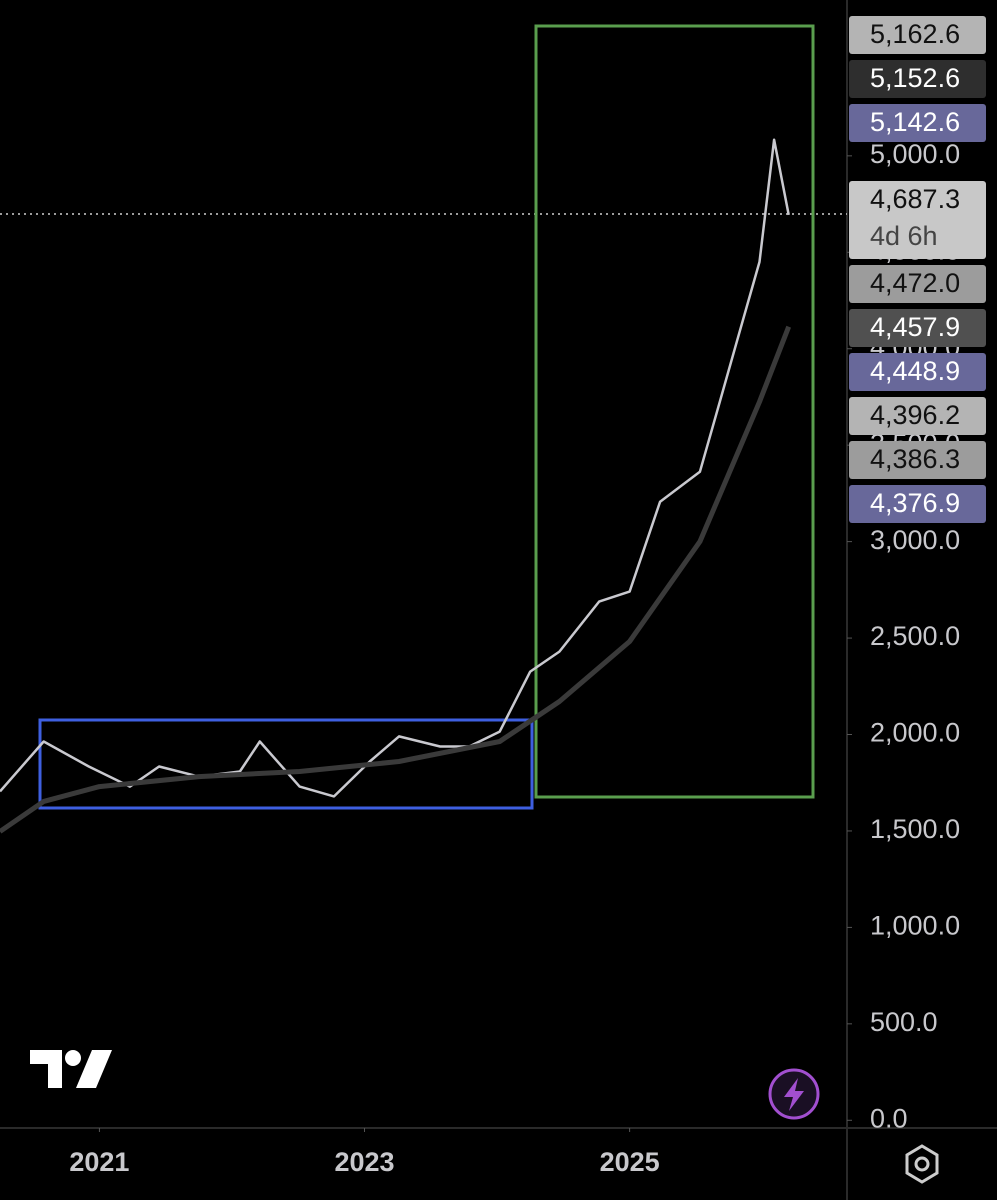  Describe the element at coordinates (915, 34) in the screenshot. I see `price-label: 5,162.6` at that location.